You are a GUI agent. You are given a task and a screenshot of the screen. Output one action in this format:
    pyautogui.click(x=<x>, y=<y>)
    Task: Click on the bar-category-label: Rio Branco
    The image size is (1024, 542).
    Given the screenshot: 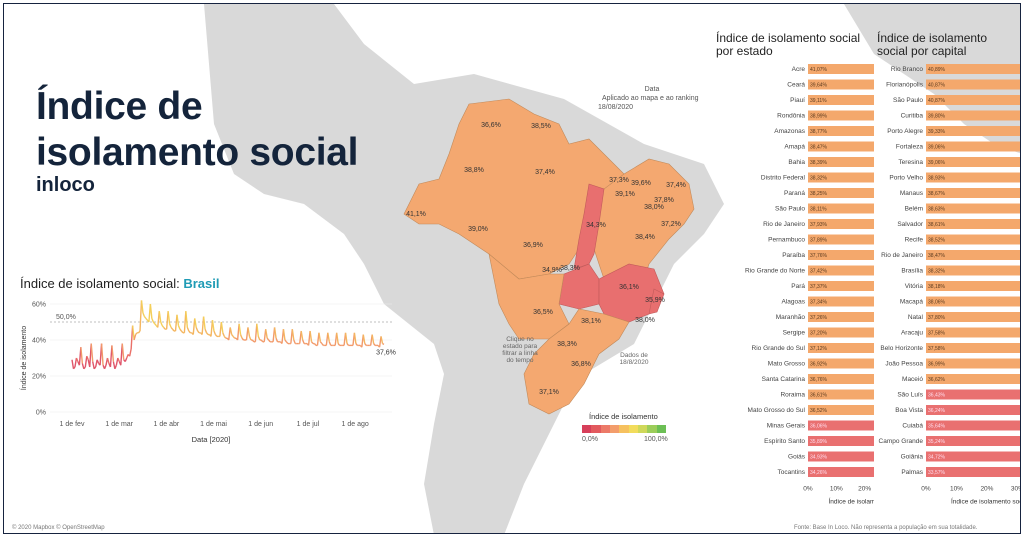 What is the action you would take?
    pyautogui.click(x=907, y=69)
    